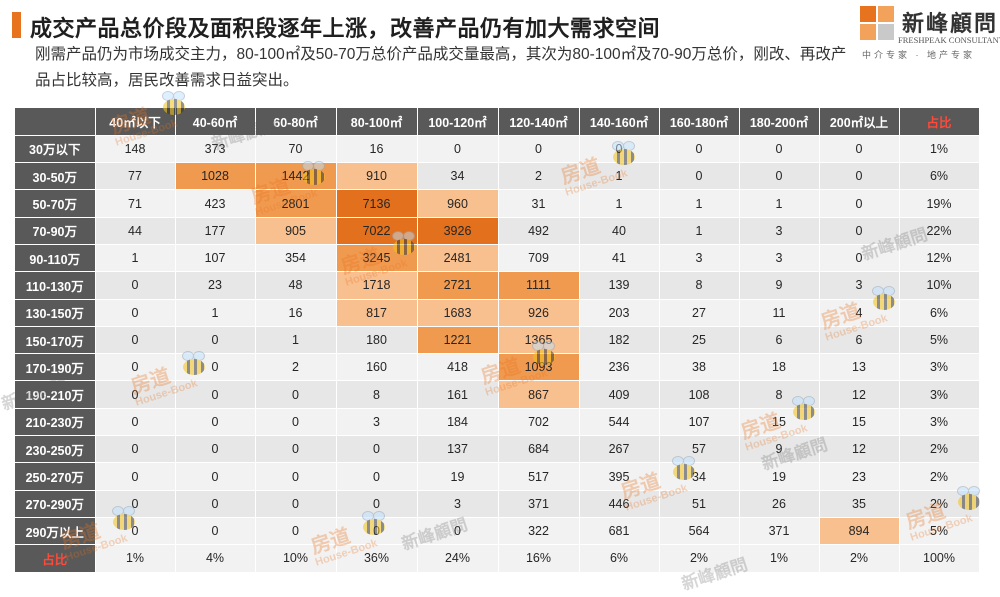  Describe the element at coordinates (699, 476) in the screenshot. I see `table-cell: 34` at that location.